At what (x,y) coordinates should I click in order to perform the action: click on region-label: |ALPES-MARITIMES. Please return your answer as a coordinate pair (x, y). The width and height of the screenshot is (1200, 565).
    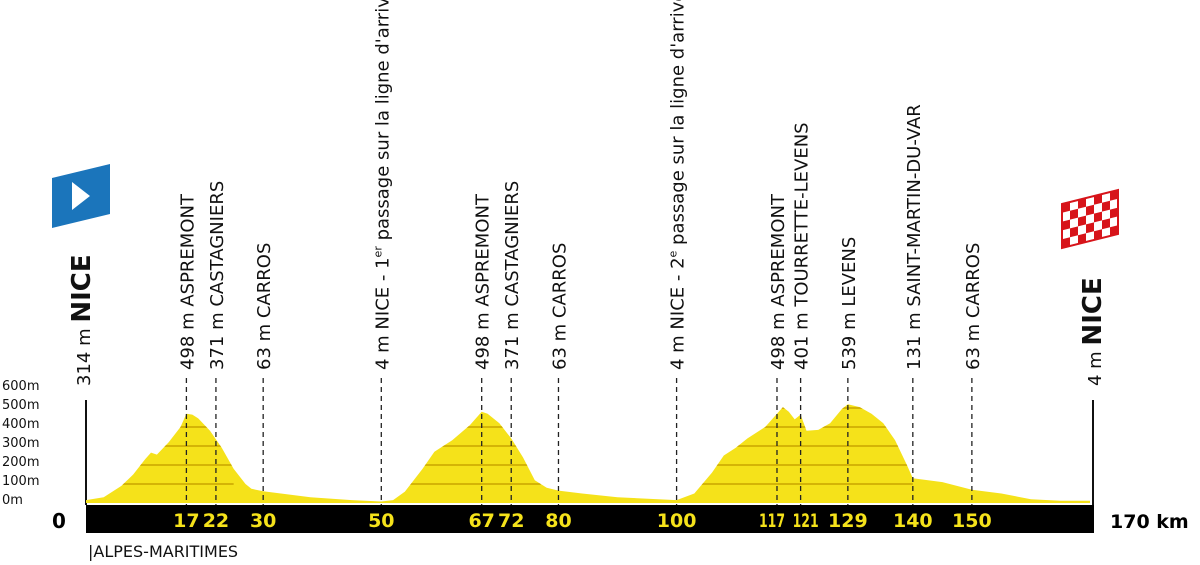
    Looking at the image, I should click on (163, 551).